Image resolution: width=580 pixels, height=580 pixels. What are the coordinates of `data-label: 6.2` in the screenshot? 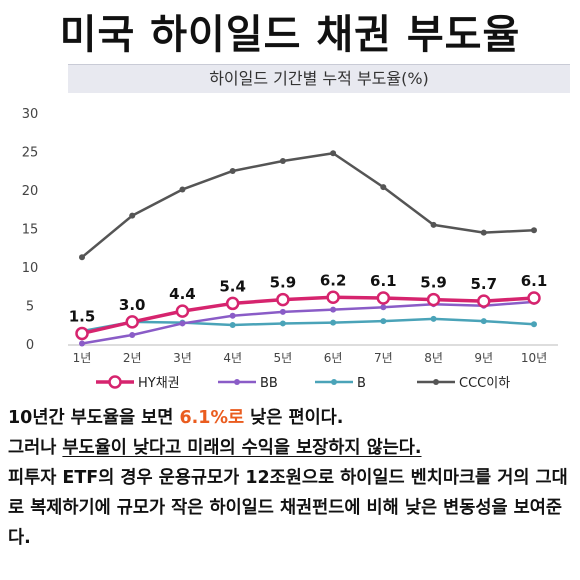 It's located at (333, 280).